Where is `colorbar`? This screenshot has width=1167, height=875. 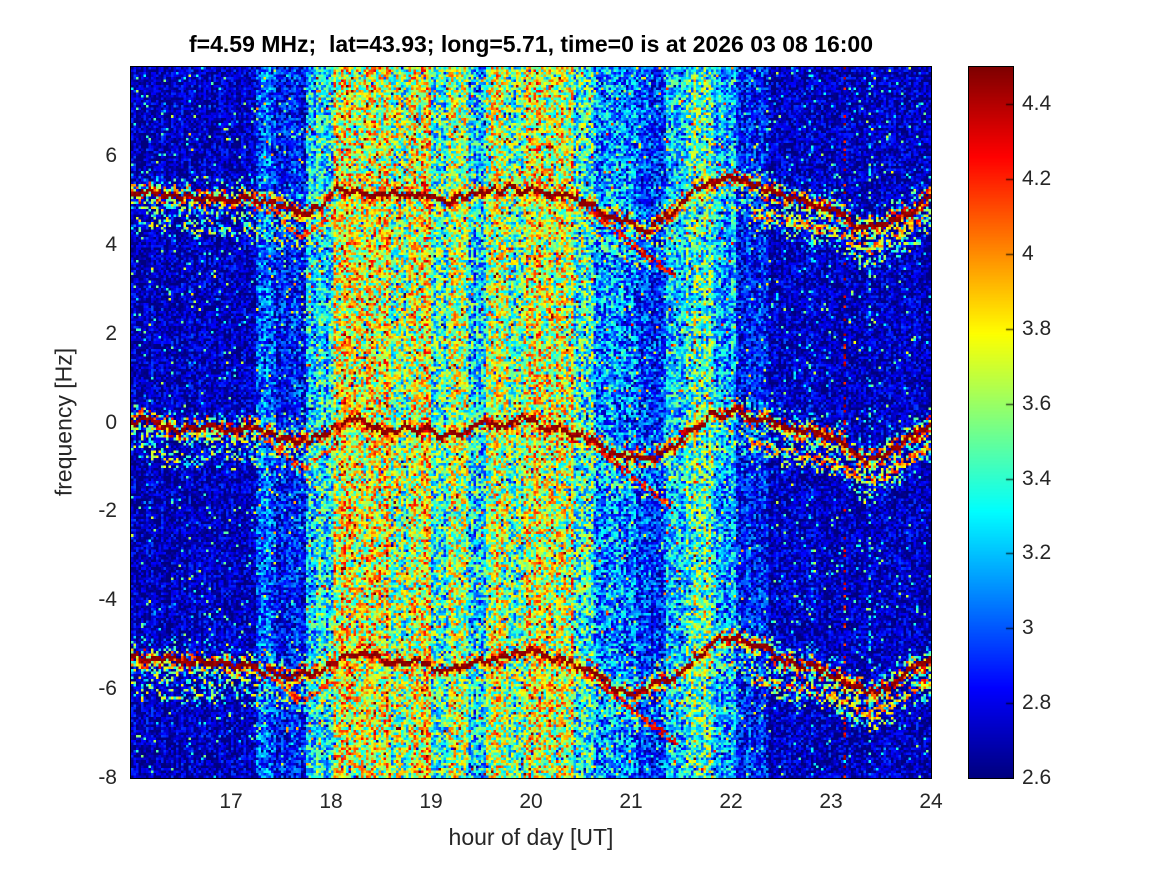 colorbar is located at coordinates (991, 422).